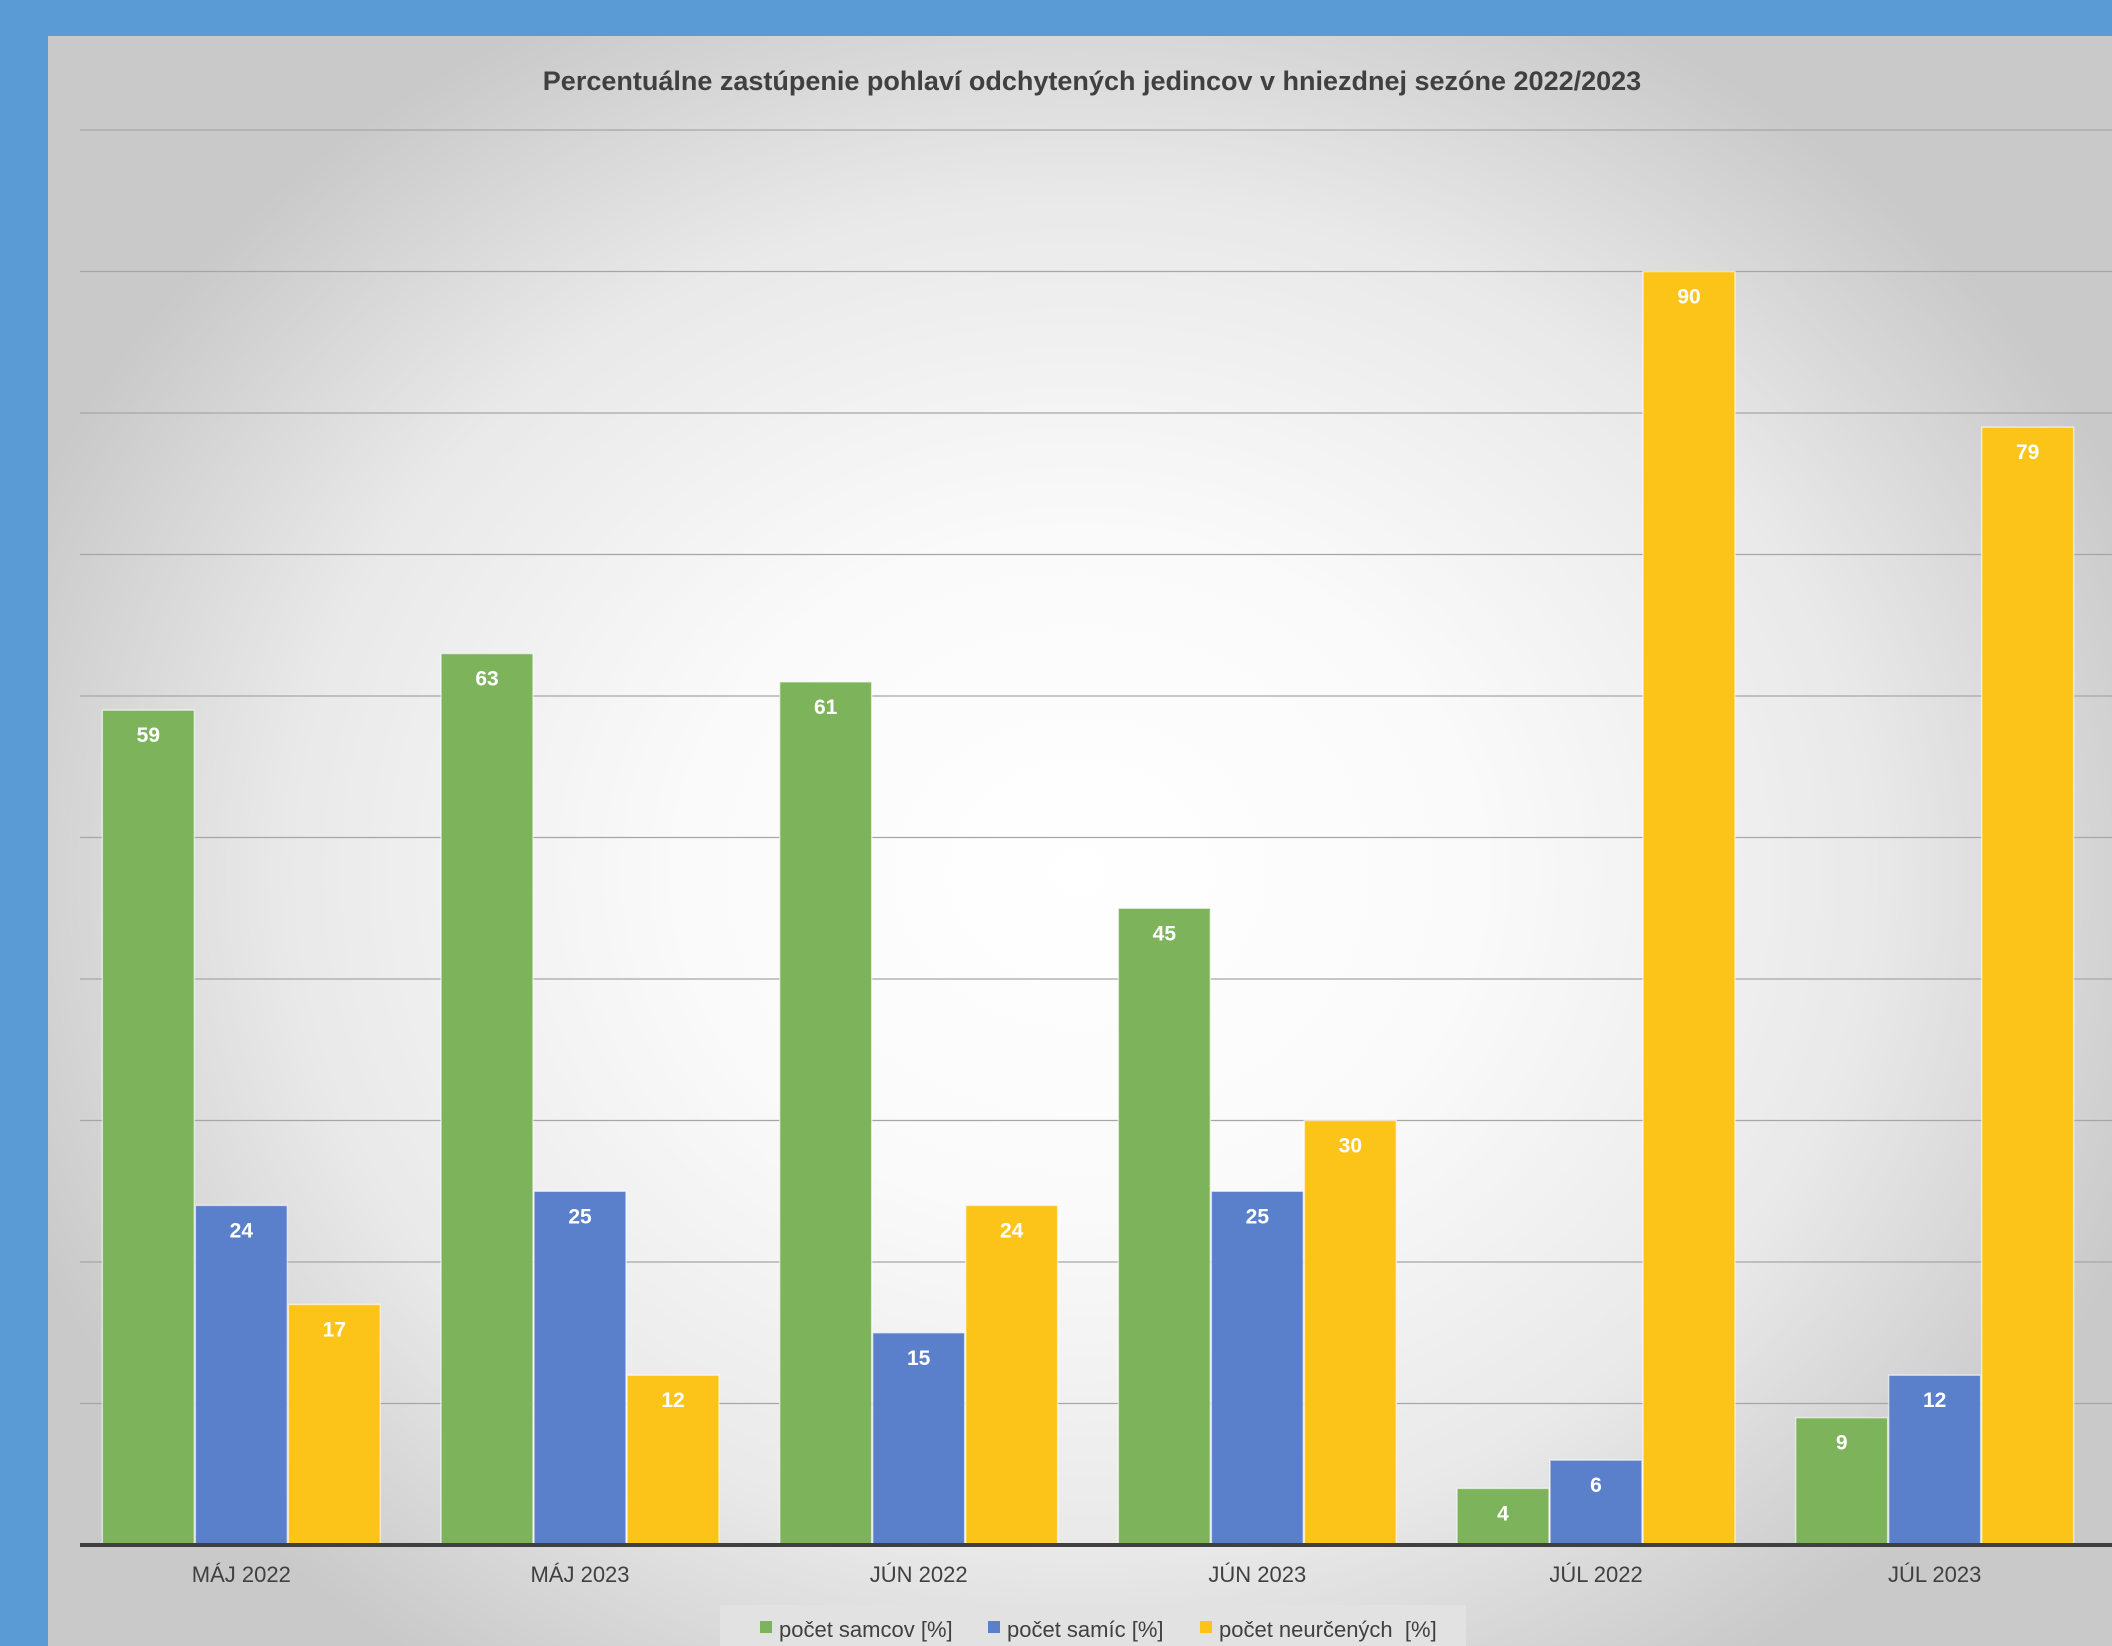  What do you see at coordinates (1842, 1443) in the screenshot?
I see `data-label: 9` at bounding box center [1842, 1443].